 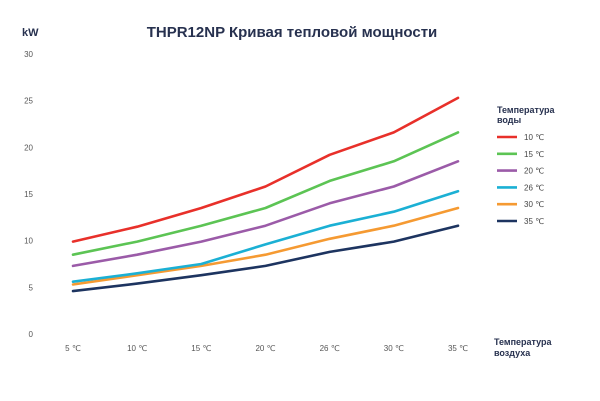 What do you see at coordinates (201, 348) in the screenshot?
I see `x-tick-label: 15 ℃` at bounding box center [201, 348].